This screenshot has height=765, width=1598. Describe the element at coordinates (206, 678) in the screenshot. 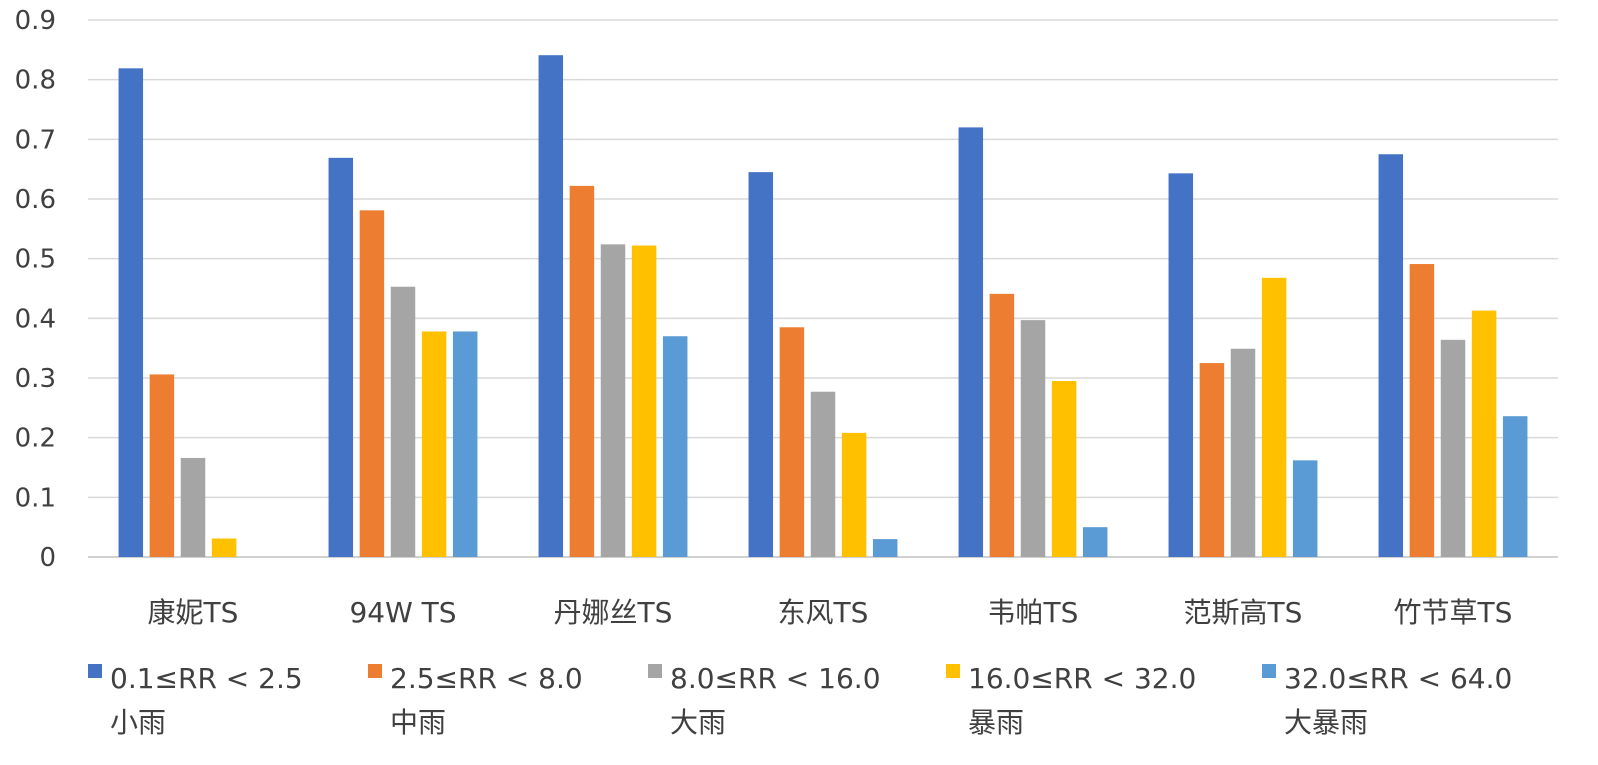

I see `legend-label: 0.1≤RR < 2.5` at that location.